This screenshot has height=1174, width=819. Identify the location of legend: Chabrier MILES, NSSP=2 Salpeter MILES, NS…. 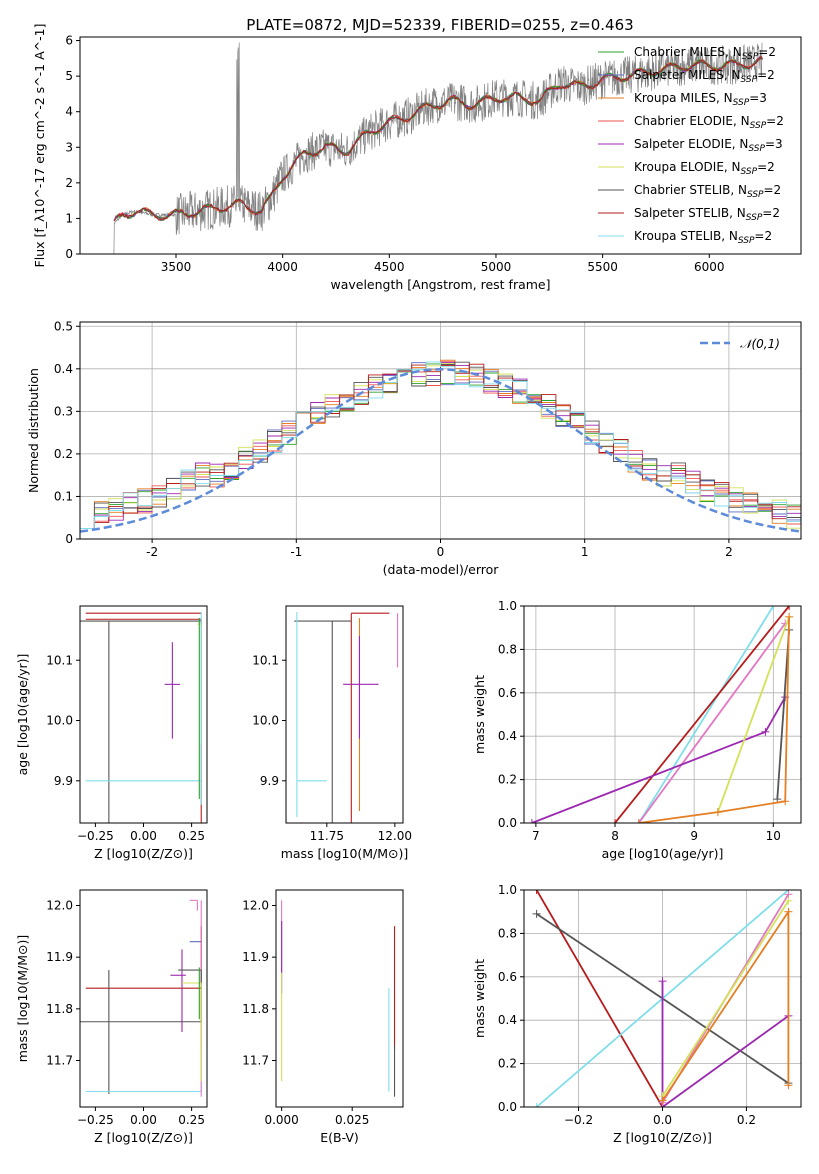
(691, 145).